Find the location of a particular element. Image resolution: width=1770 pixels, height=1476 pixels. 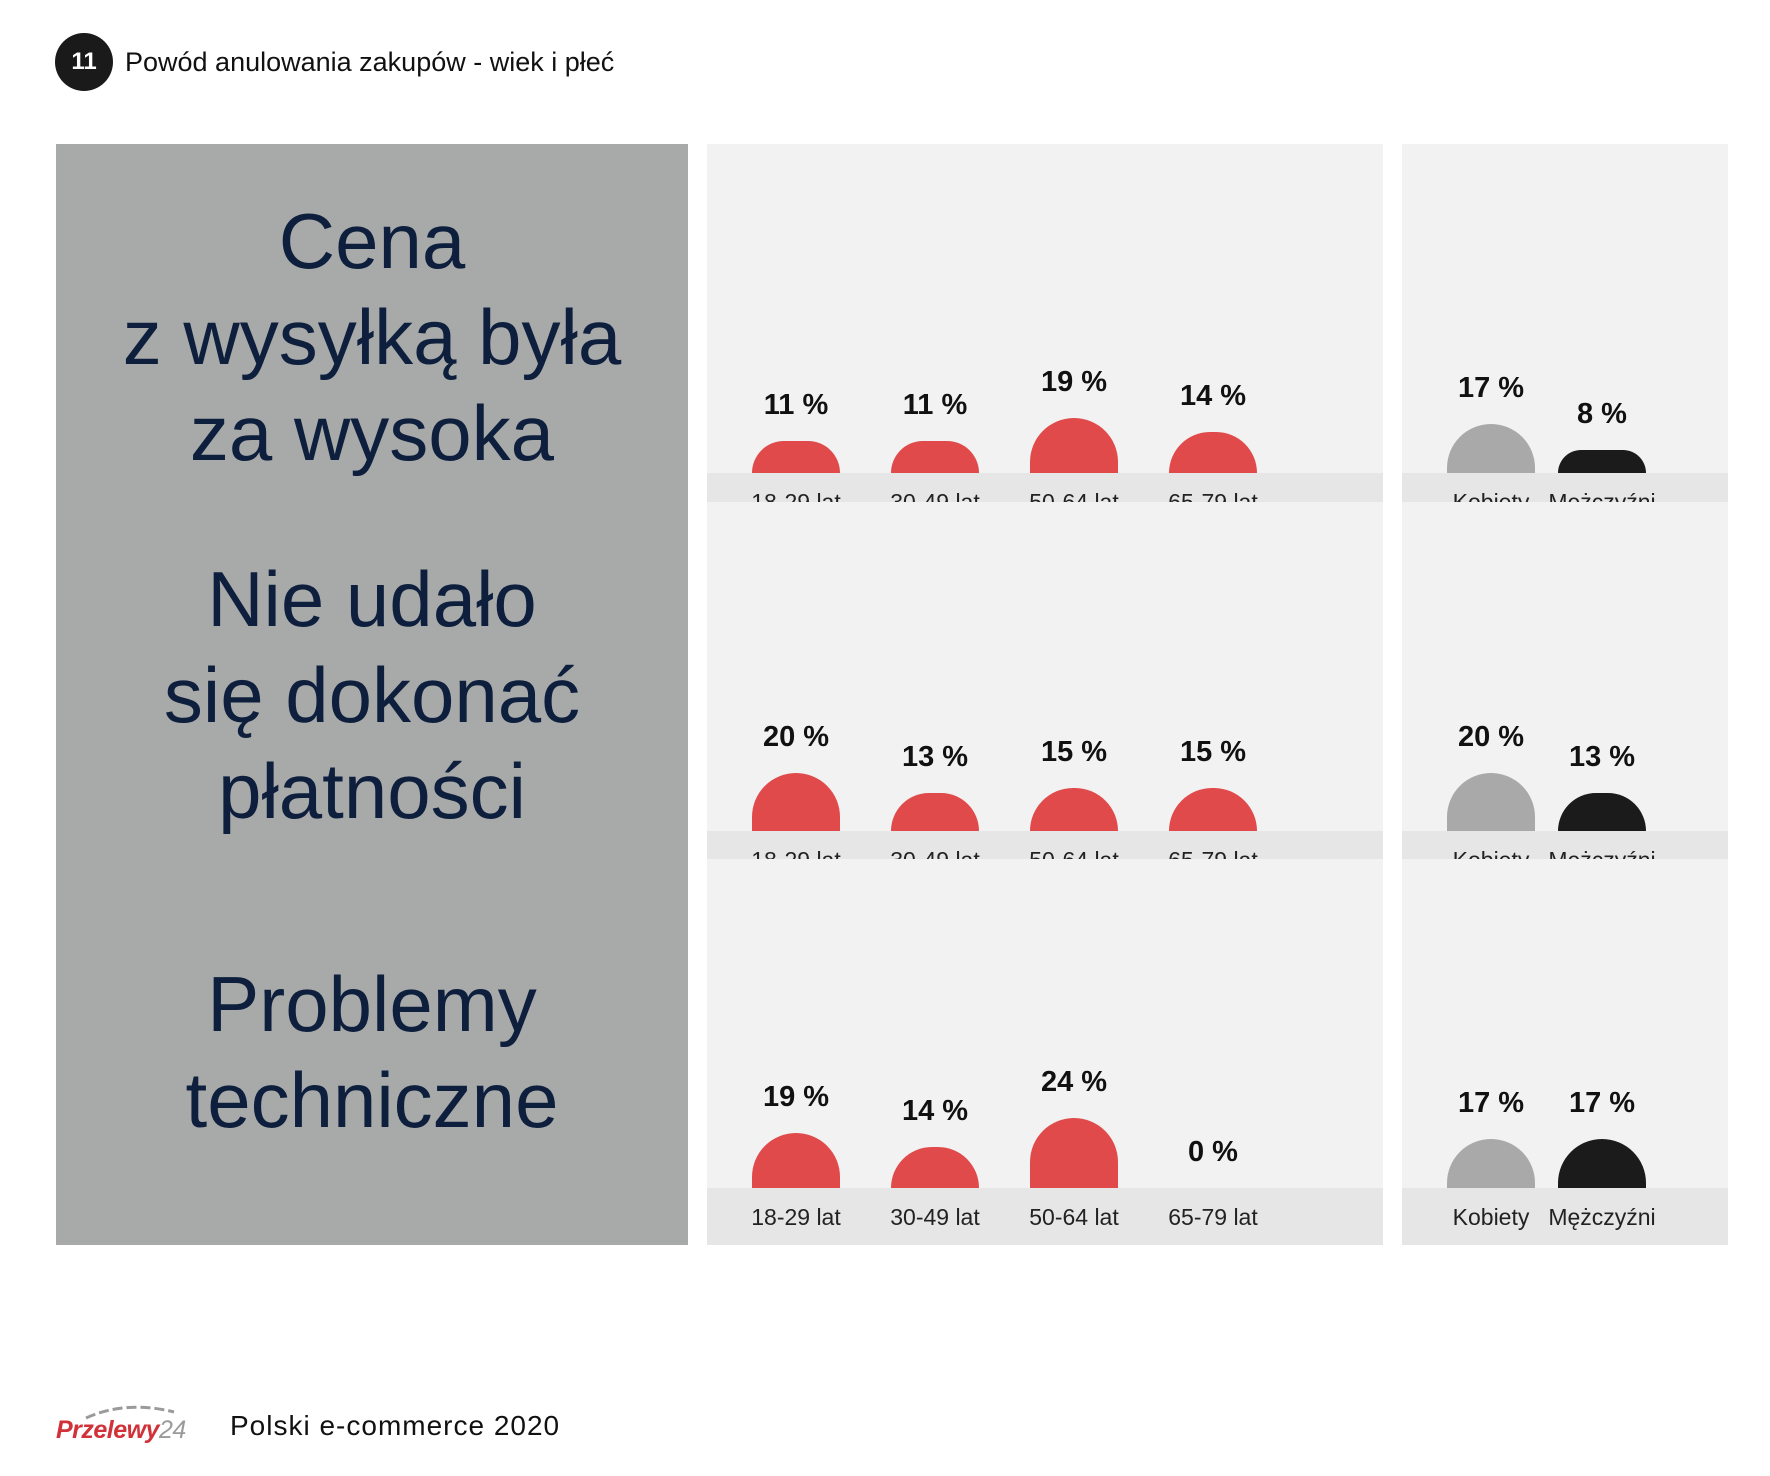

data-label: 0 % is located at coordinates (1213, 1152).